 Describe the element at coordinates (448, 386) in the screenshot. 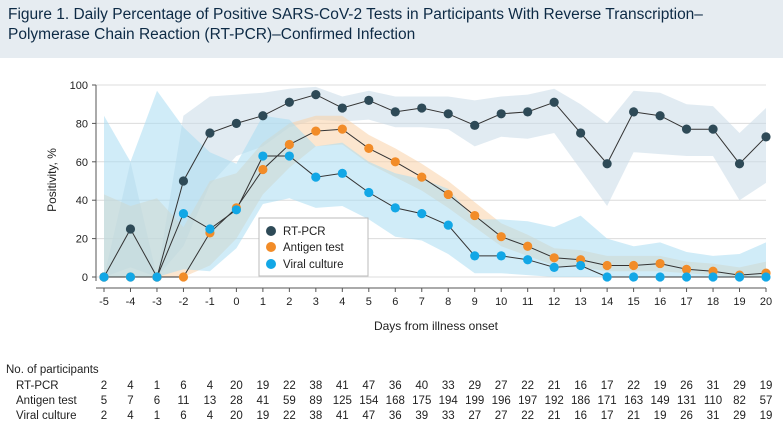

I see `participants-count: 33` at that location.